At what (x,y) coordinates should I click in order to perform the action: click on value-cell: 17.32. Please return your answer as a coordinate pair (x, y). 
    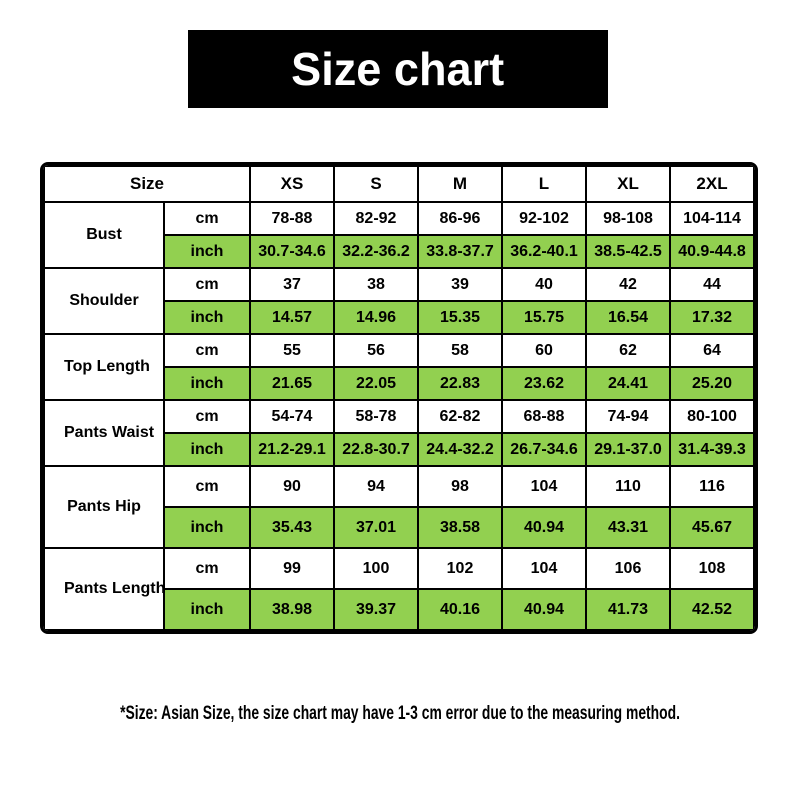
    Looking at the image, I should click on (712, 317).